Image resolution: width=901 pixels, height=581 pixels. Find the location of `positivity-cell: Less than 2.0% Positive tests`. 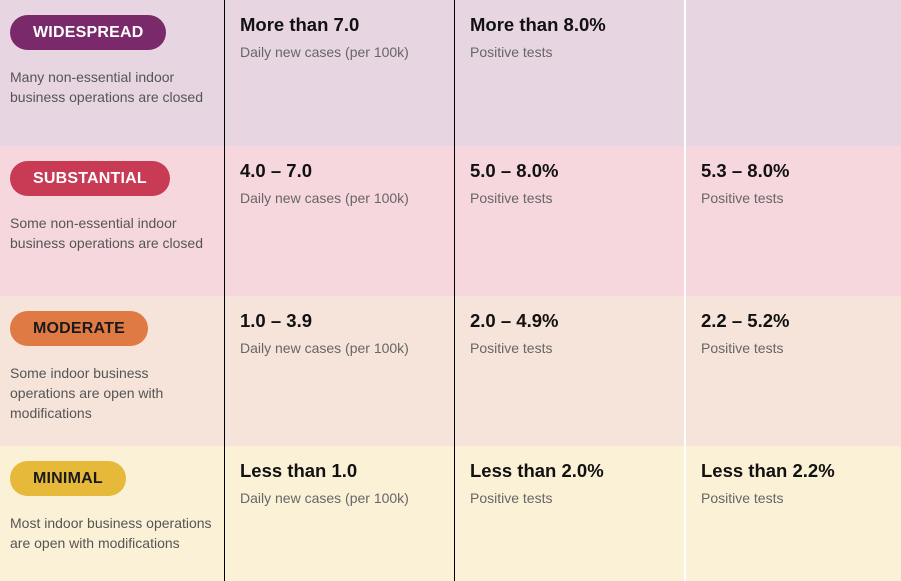

positivity-cell: Less than 2.0% Positive tests is located at coordinates (569, 513).